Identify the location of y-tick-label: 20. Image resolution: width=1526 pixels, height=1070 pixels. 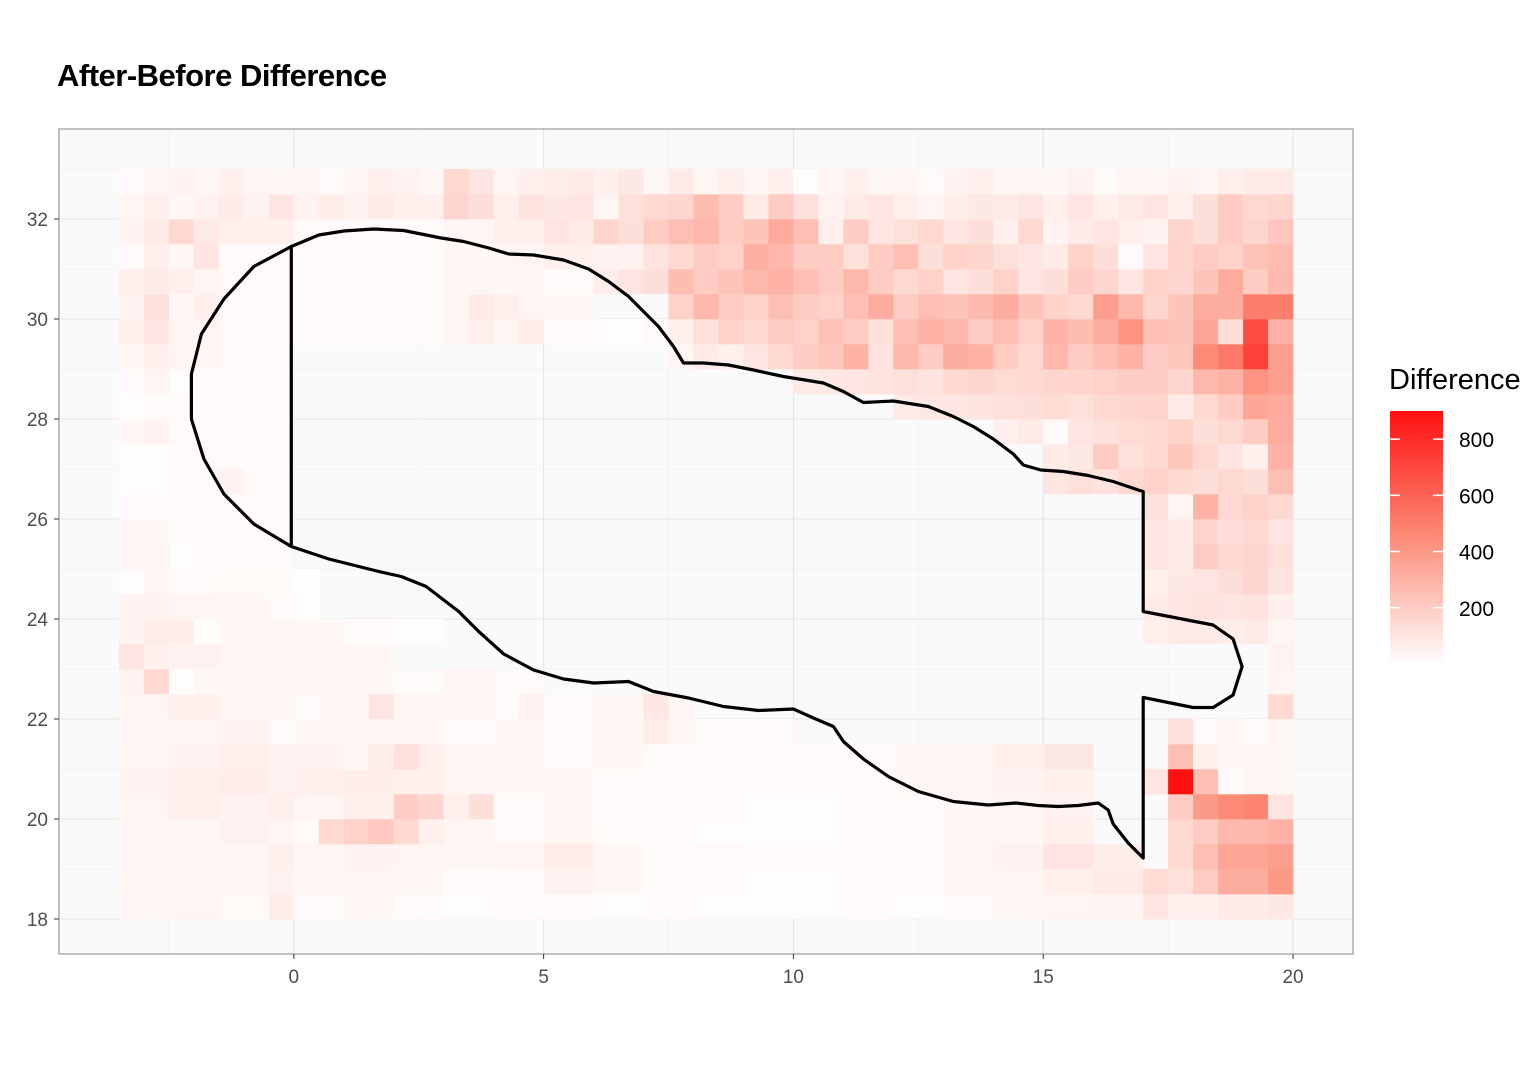
(37, 820).